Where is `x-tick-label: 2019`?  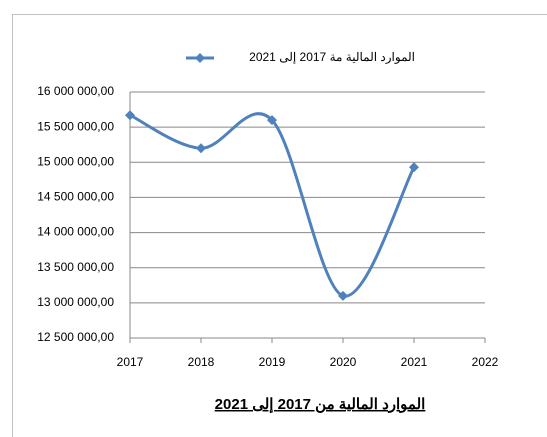
x-tick-label: 2019 is located at coordinates (272, 362).